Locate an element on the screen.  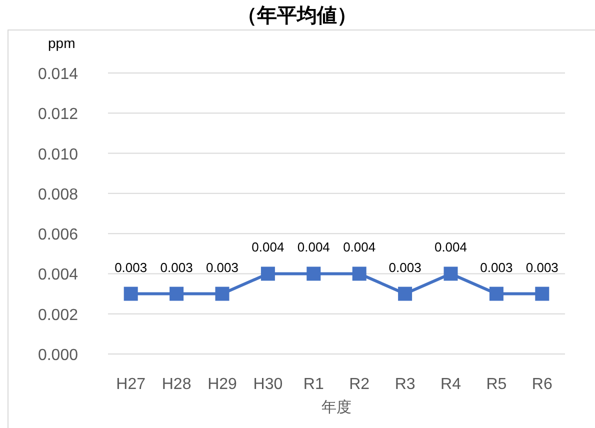
y-axis-title: ppm is located at coordinates (62, 43).